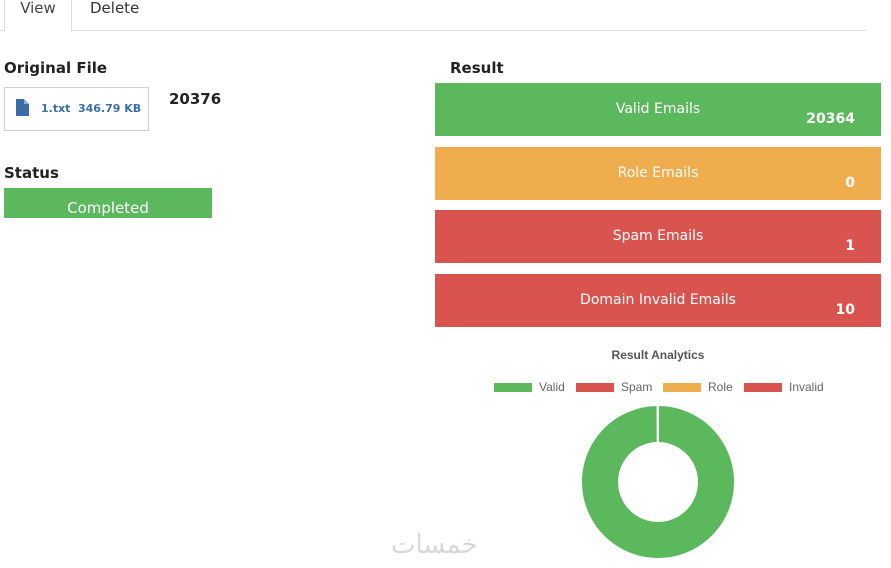 The image size is (891, 568). Describe the element at coordinates (682, 387) in the screenshot. I see `legend-swatch-role` at that location.